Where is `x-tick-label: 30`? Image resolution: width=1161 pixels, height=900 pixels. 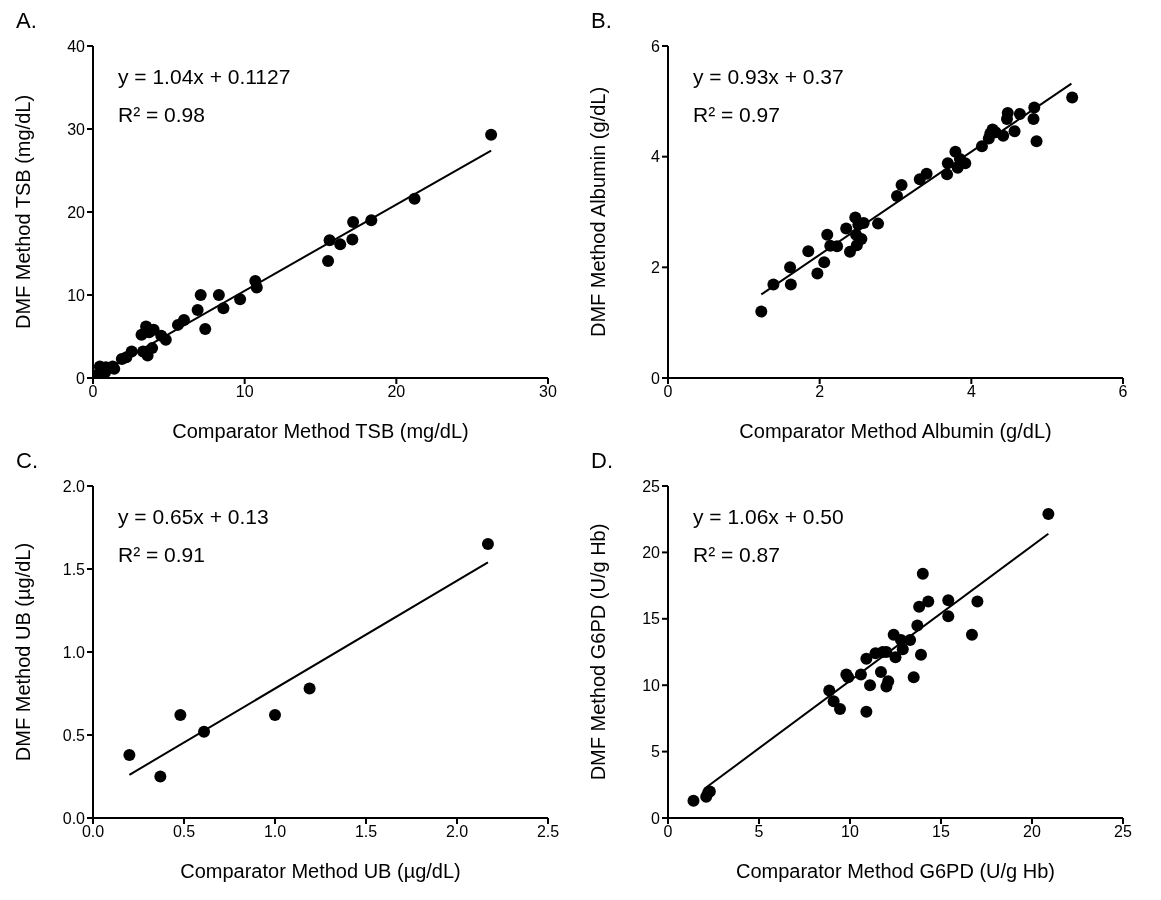
x-tick-label: 30 is located at coordinates (548, 392).